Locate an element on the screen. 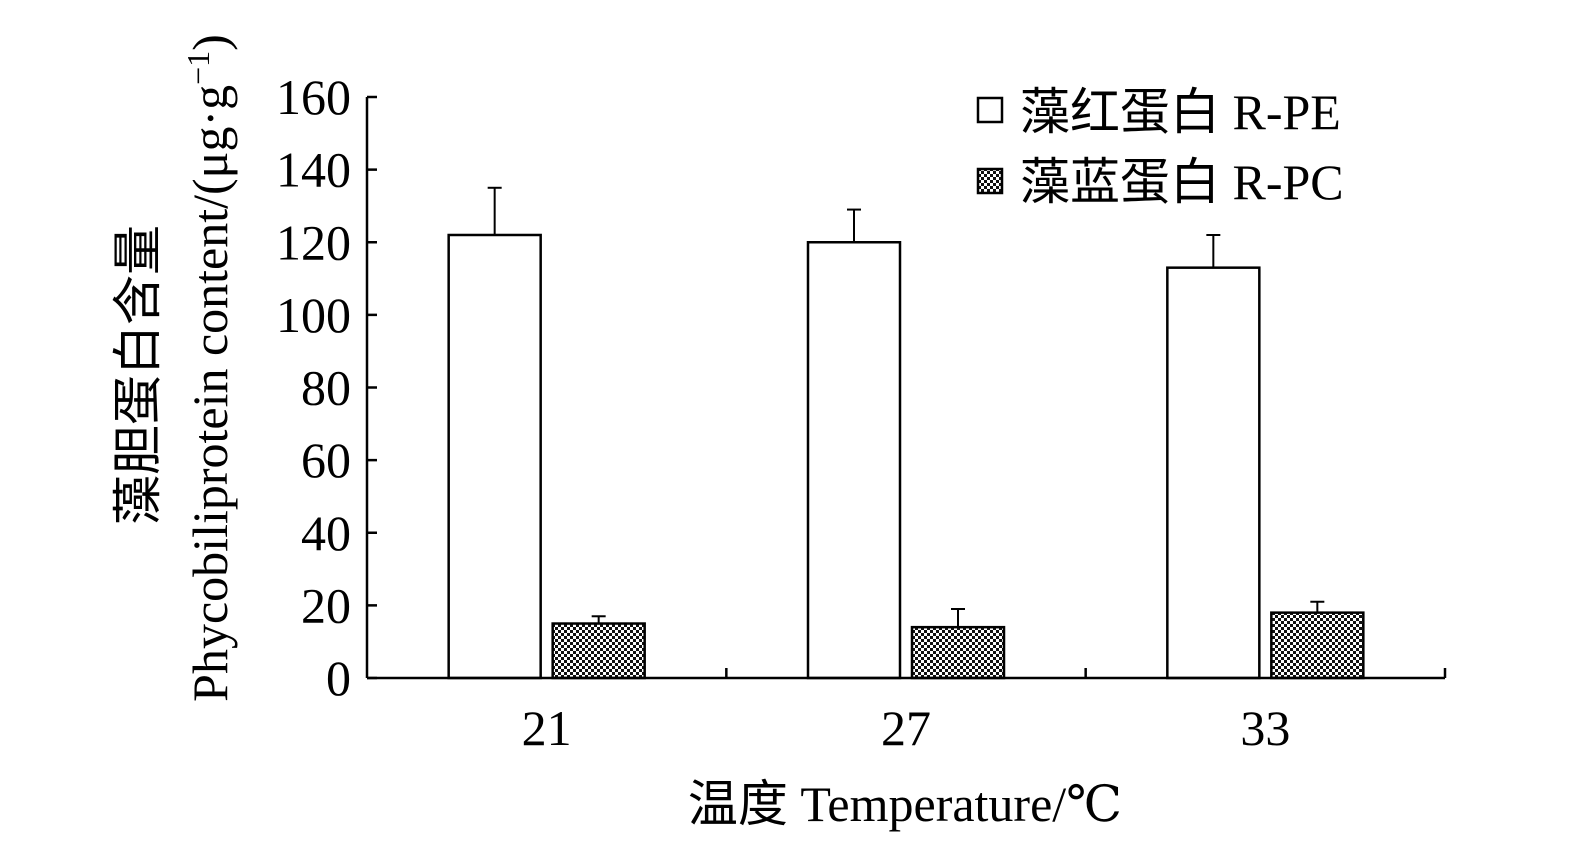 The width and height of the screenshot is (1575, 844). y-tick-label: 100 is located at coordinates (313, 315).